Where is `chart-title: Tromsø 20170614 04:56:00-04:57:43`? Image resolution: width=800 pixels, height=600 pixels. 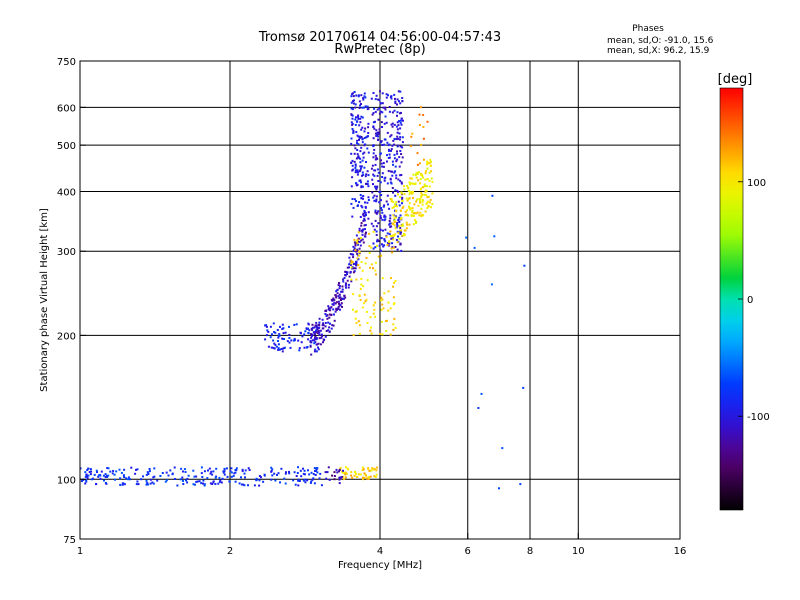
chart-title: Tromsø 20170614 04:56:00-04:57:43 is located at coordinates (379, 37).